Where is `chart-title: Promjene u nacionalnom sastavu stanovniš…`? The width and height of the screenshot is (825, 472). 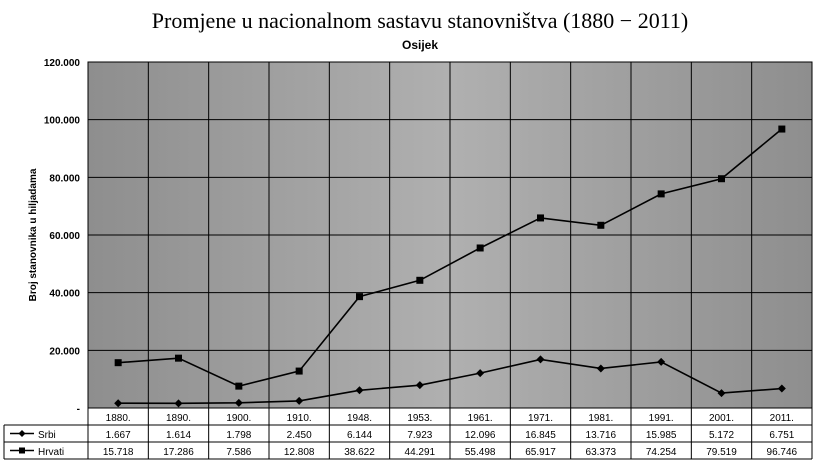
chart-title: Promjene u nacionalnom sastavu stanovniš… is located at coordinates (420, 20).